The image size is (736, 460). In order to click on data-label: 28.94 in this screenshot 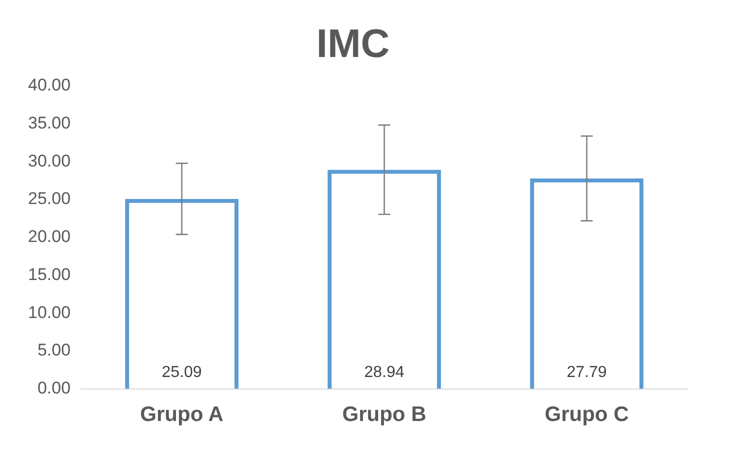, I will do `click(384, 373)`.